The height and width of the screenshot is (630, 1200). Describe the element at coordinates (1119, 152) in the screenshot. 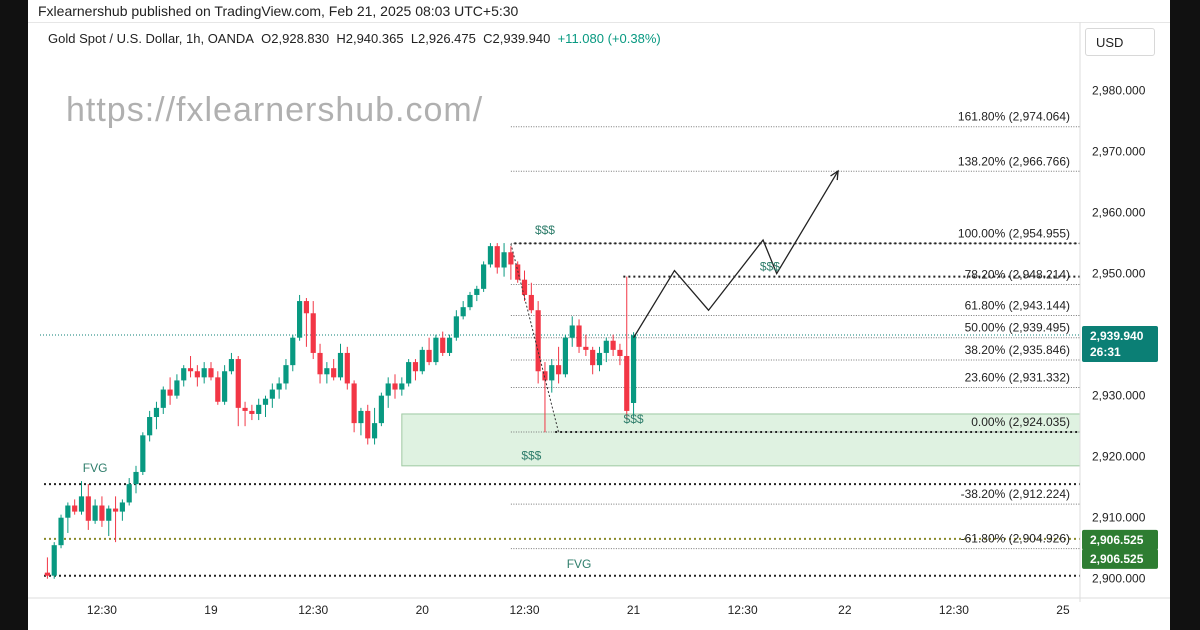

I see `y-tick-label: 2,970.000` at that location.